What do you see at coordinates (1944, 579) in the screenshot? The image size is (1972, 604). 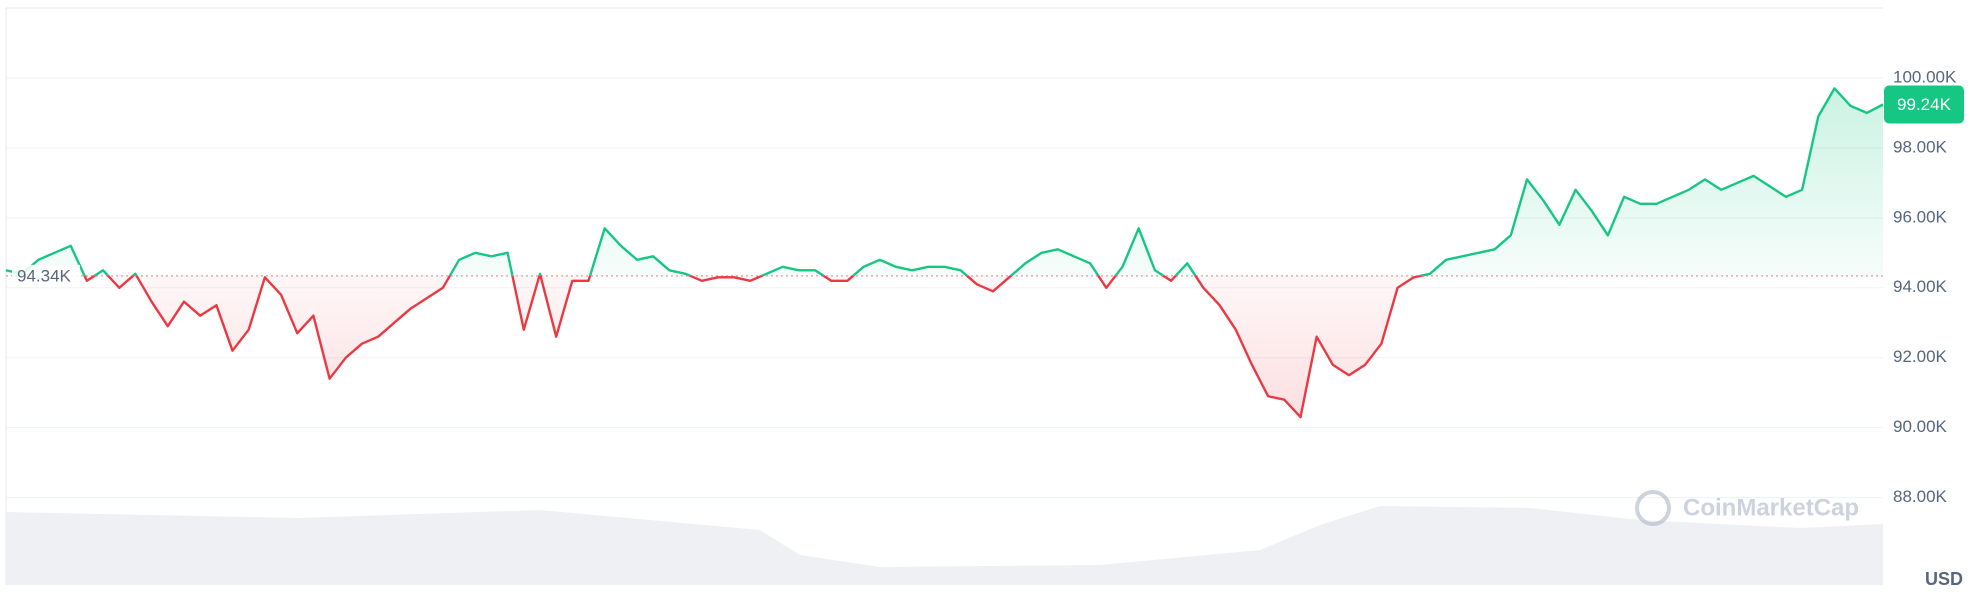 I see `axis-unit: USD` at bounding box center [1944, 579].